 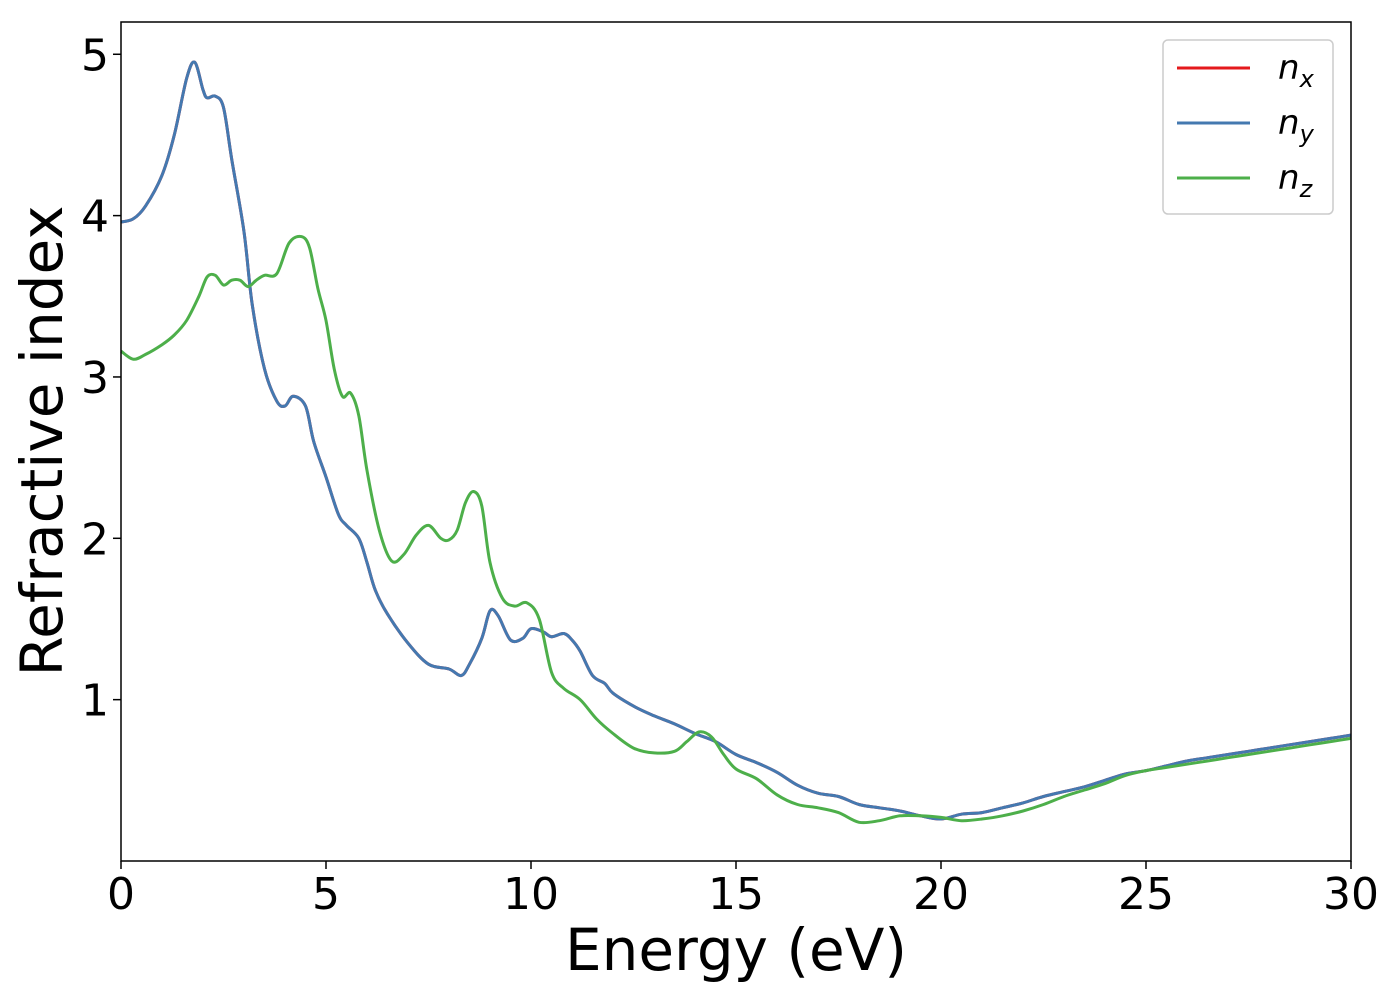 I want to click on y-axis-ticks: 1 2 3 4 5, so click(x=101, y=378).